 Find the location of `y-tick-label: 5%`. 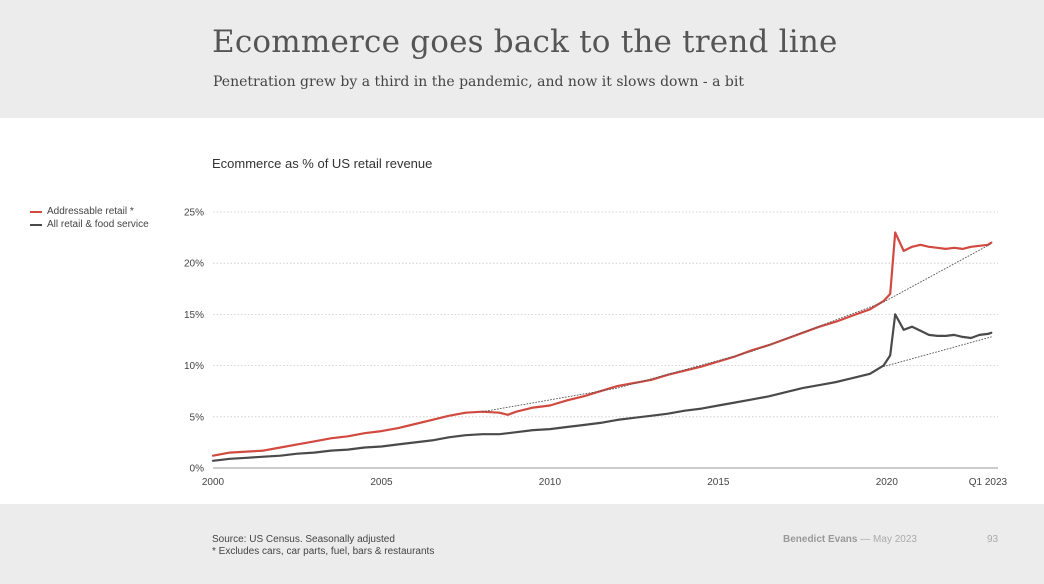

y-tick-label: 5% is located at coordinates (197, 417).